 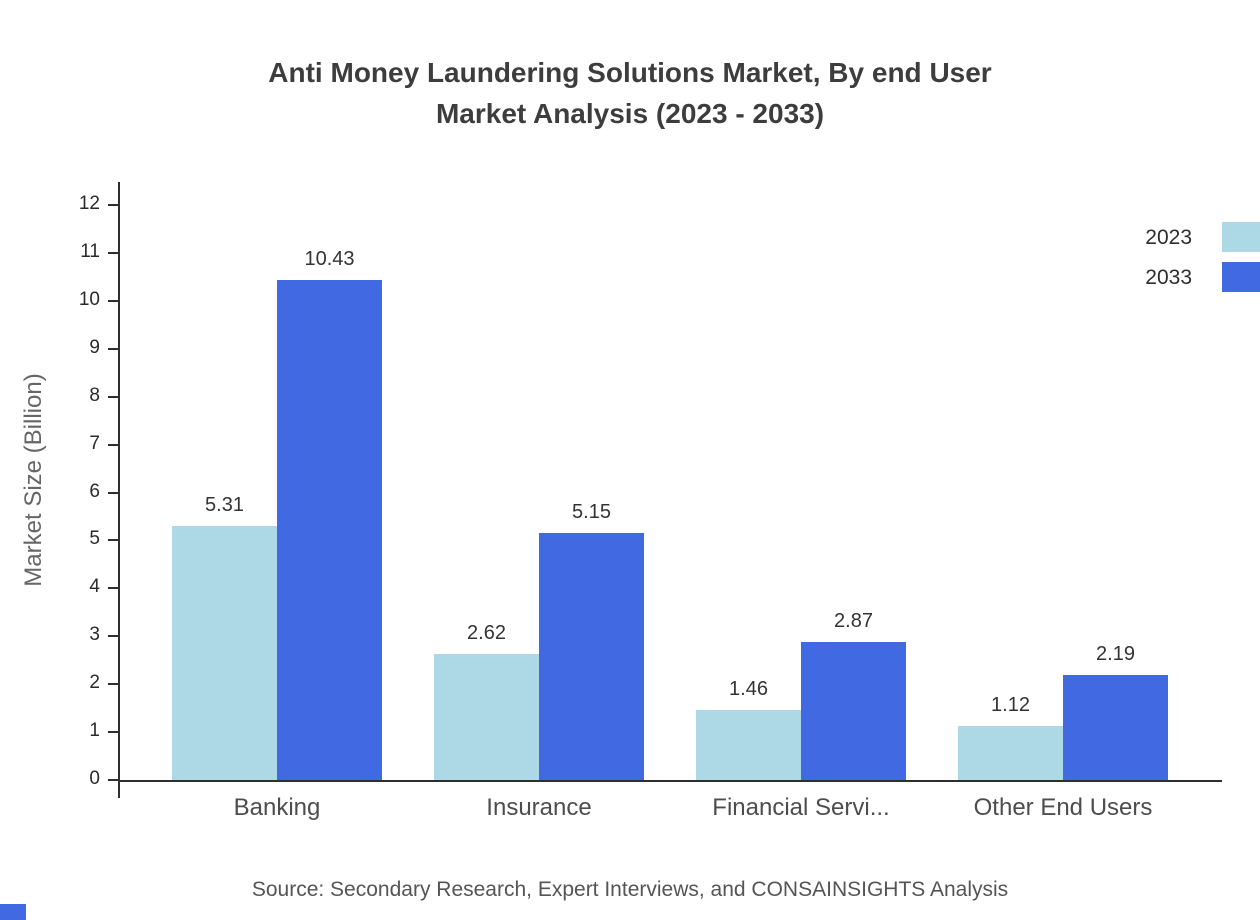 I want to click on bar-2033-Banking, so click(x=329, y=530).